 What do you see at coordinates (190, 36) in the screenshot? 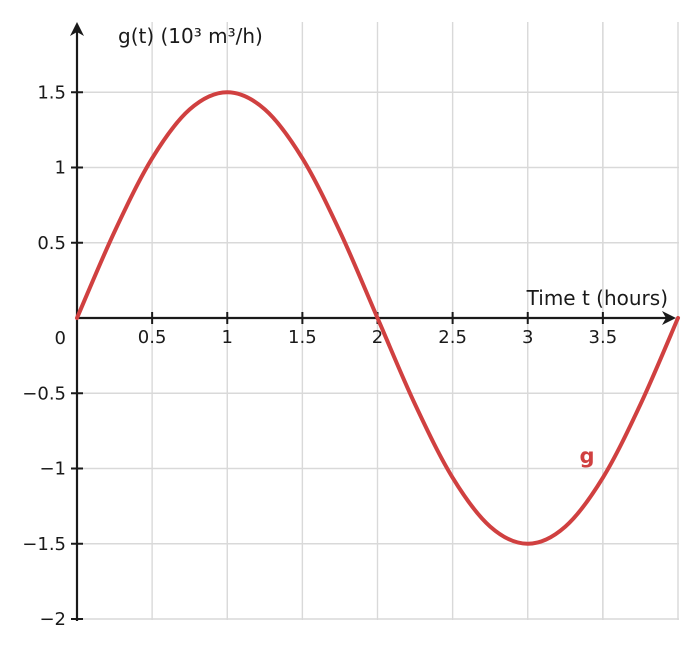
I see `y-axis-label: g(t) (10³ m³/h)` at bounding box center [190, 36].